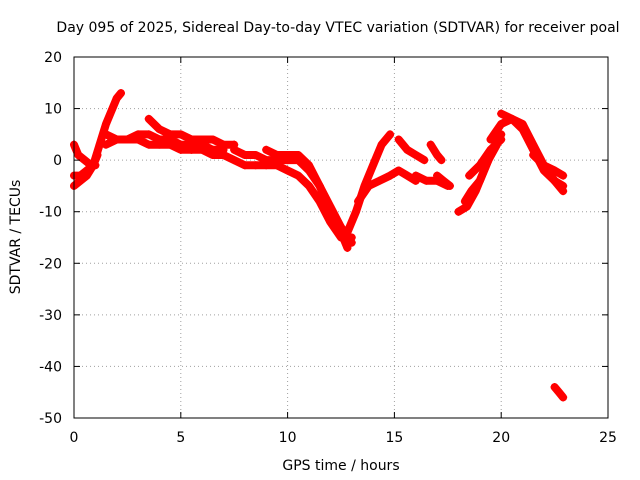 The image size is (640, 480). I want to click on x-tick-label: 10, so click(288, 438).